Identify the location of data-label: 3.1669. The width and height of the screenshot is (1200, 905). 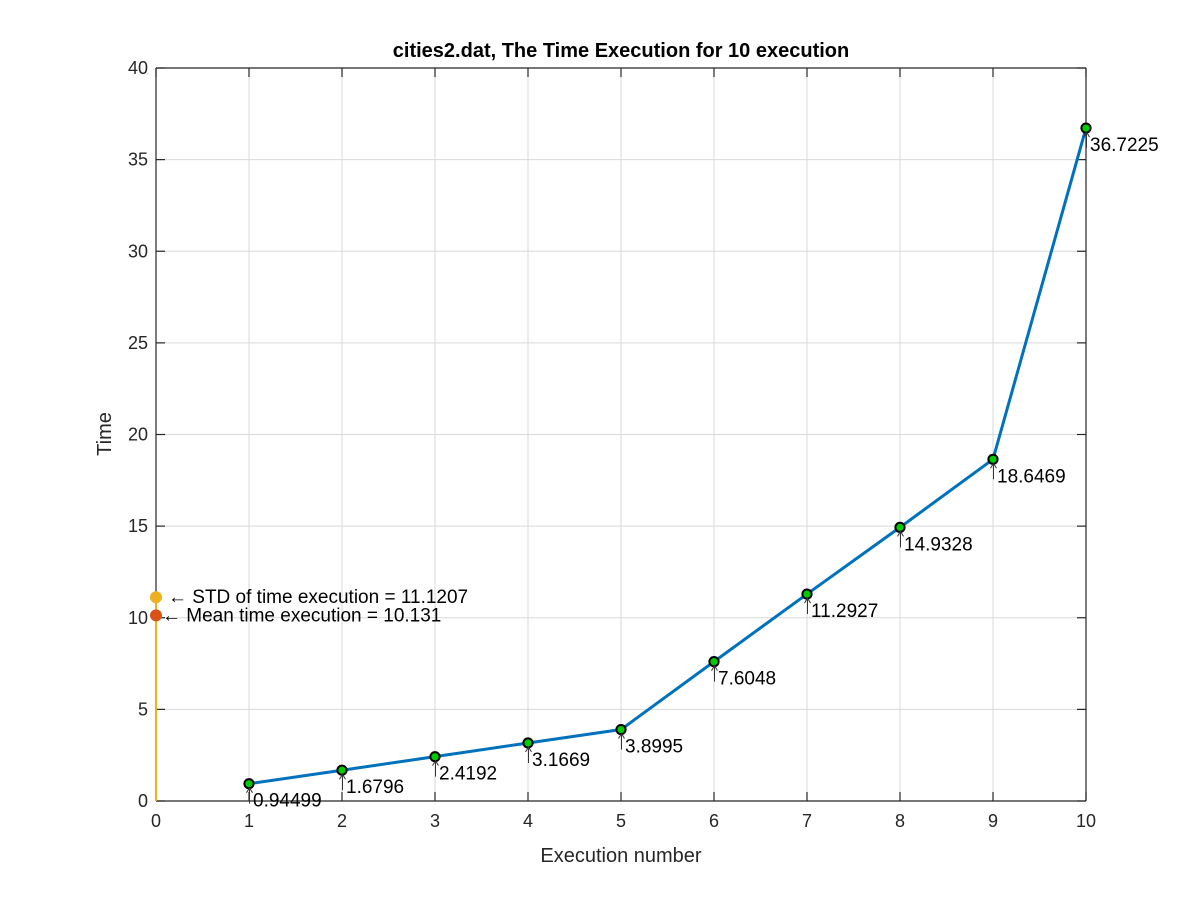
(561, 760).